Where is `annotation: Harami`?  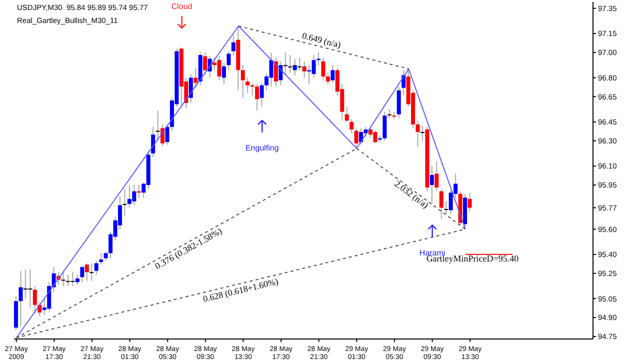
annotation: Harami is located at coordinates (432, 253).